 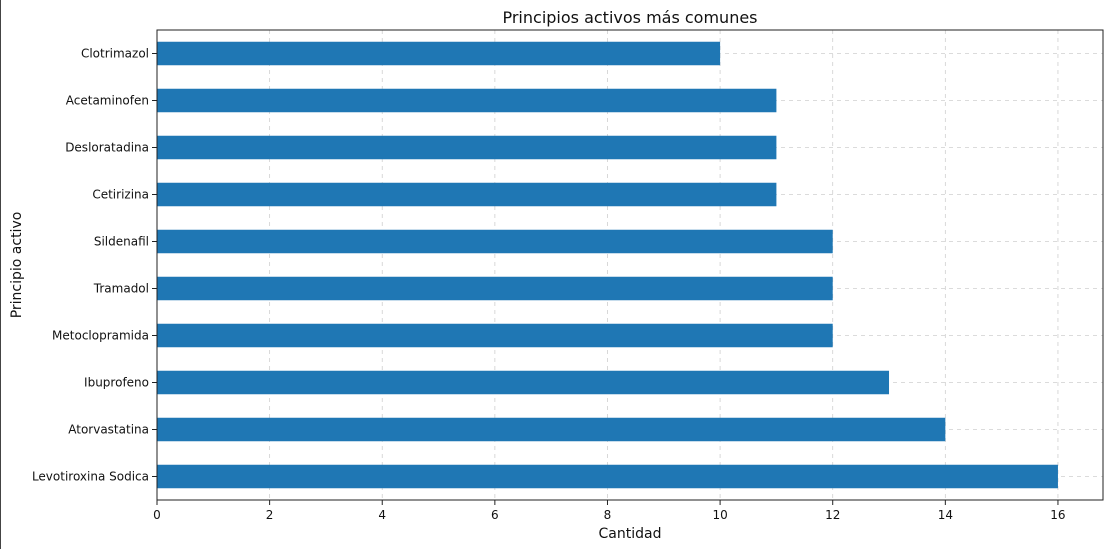 What do you see at coordinates (832, 515) in the screenshot?
I see `x-tick-label: 12` at bounding box center [832, 515].